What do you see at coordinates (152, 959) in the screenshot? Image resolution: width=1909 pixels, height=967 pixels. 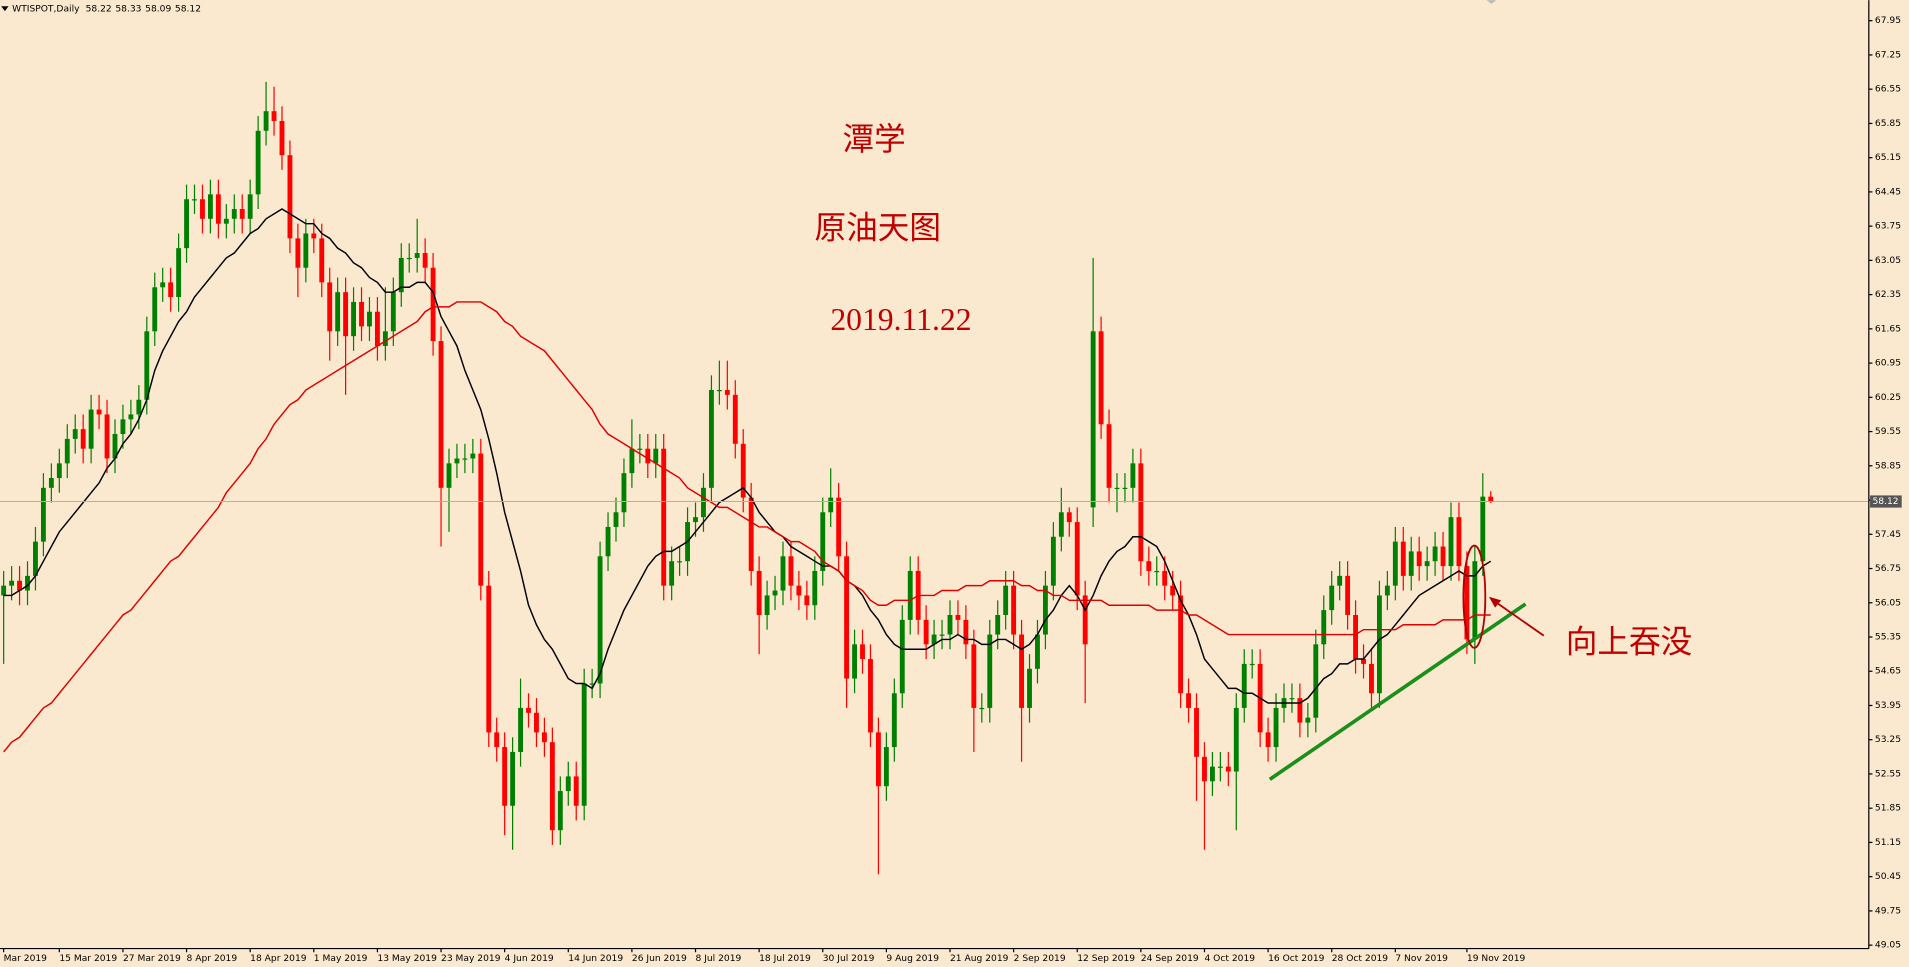 I see `x-tick-label: 27 Mar 2019` at bounding box center [152, 959].